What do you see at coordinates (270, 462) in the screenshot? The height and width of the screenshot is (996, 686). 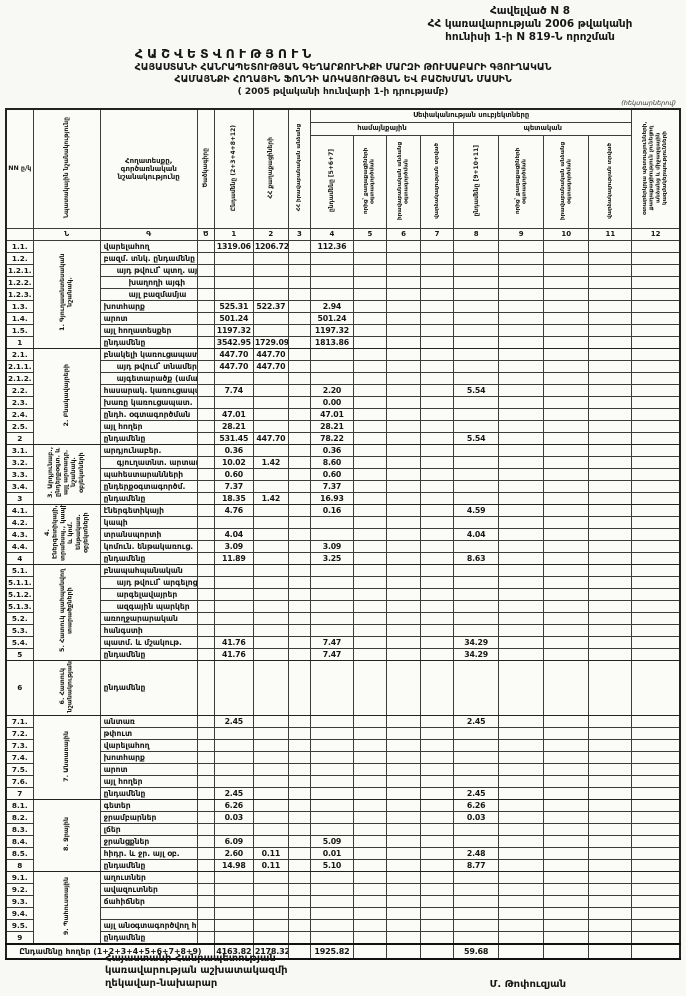 I see `value-cell-c2: 1.42` at bounding box center [270, 462].